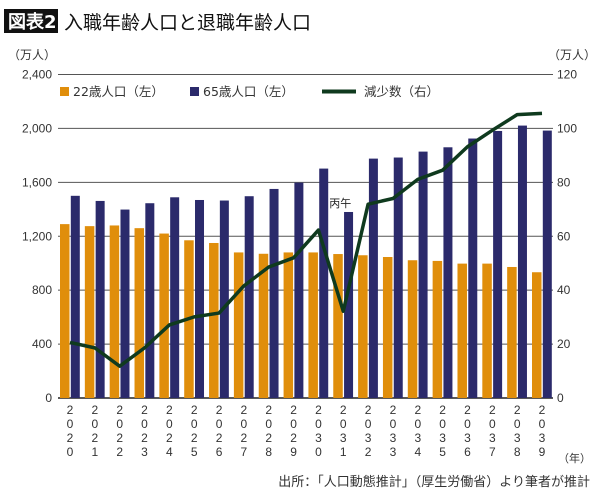 This screenshot has height=498, width=600. I want to click on legend: 22歳人口（左） 65歳人口（左） 減少数（右）, so click(249, 91).